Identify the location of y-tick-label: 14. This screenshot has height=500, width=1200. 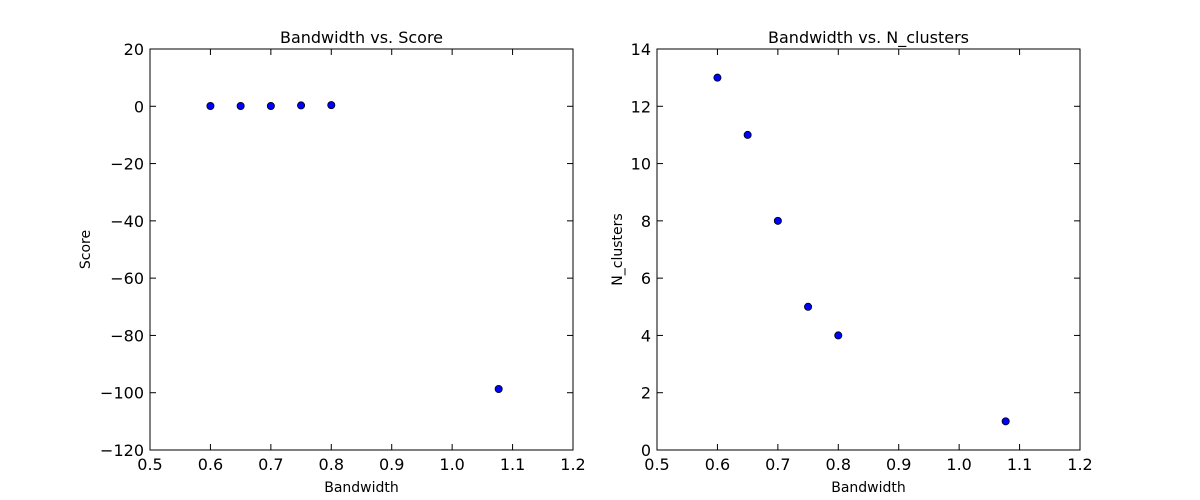
(641, 49).